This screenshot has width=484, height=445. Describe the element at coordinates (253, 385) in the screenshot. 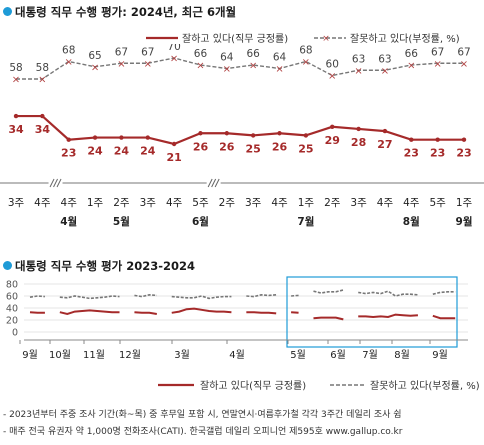

I see `legend2-approve-label: 잘하고 있다(직무 긍정률)` at that location.